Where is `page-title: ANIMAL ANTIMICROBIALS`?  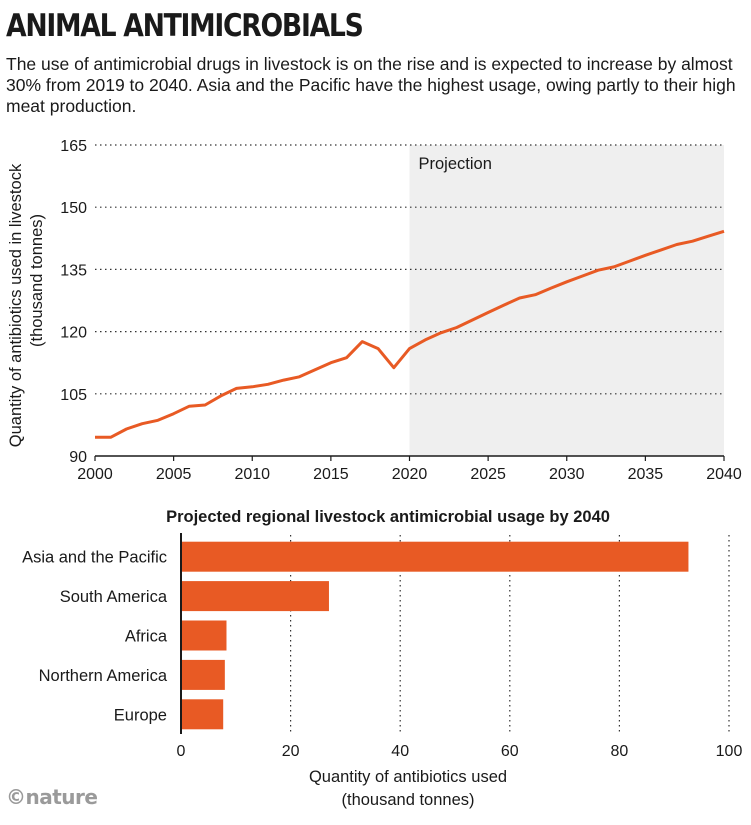
page-title: ANIMAL ANTIMICROBIALS is located at coordinates (185, 26).